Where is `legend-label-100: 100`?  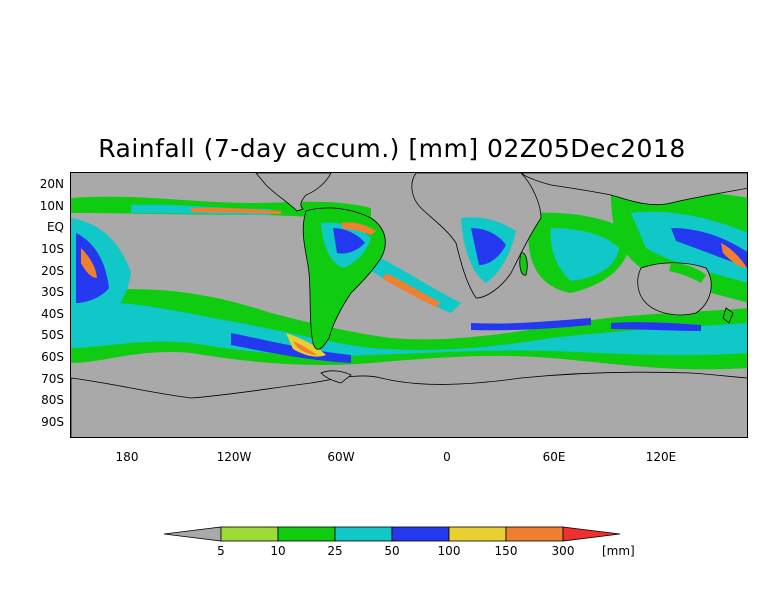 legend-label-100: 100 is located at coordinates (449, 551).